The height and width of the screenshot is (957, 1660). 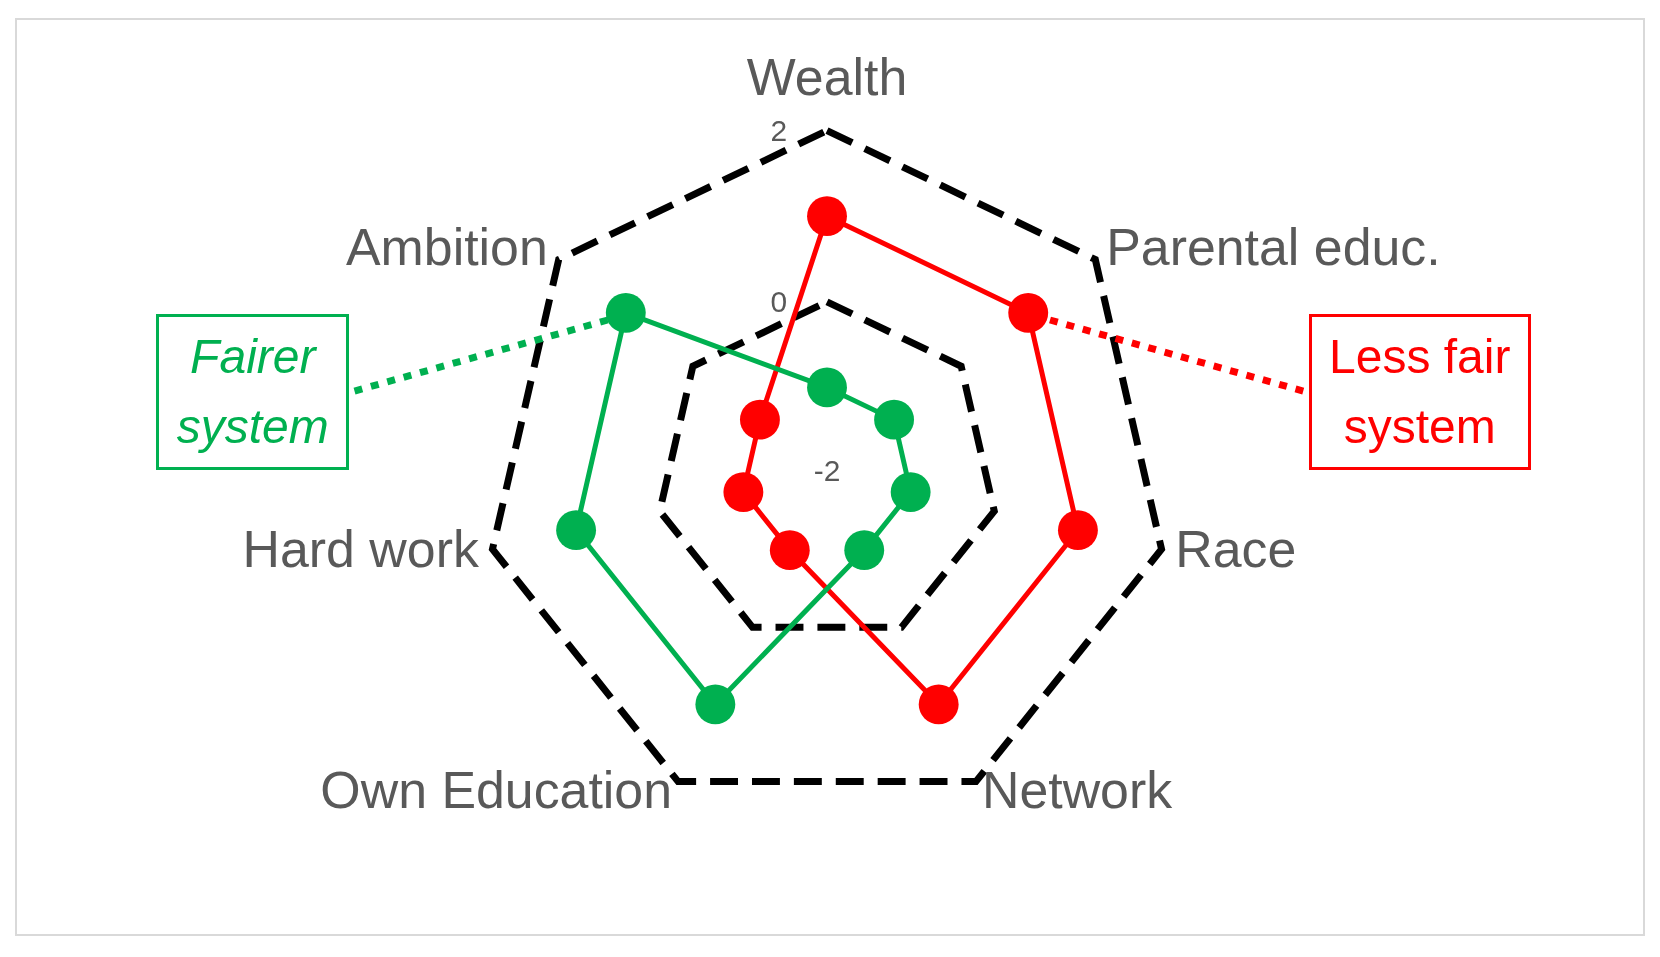 What do you see at coordinates (447, 247) in the screenshot?
I see `spoke-label: Ambition` at bounding box center [447, 247].